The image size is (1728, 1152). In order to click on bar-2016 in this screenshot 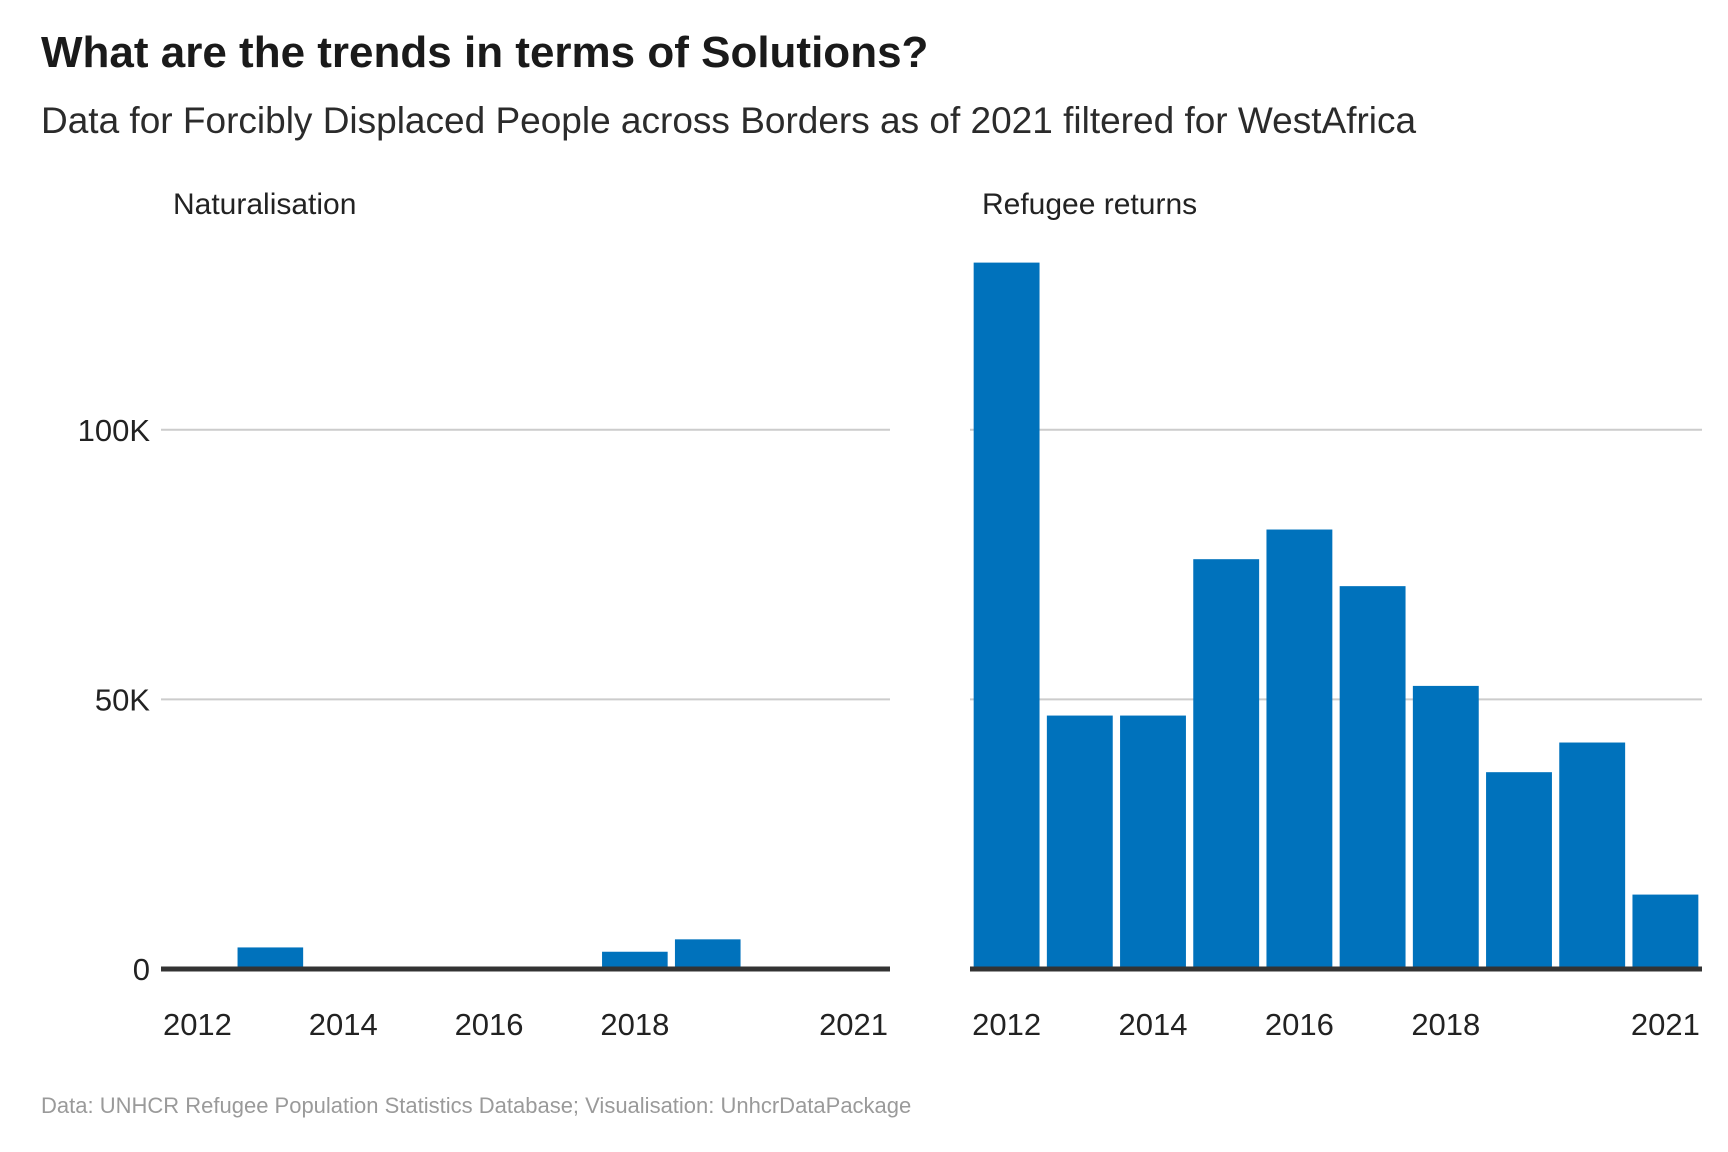, I will do `click(1299, 749)`.